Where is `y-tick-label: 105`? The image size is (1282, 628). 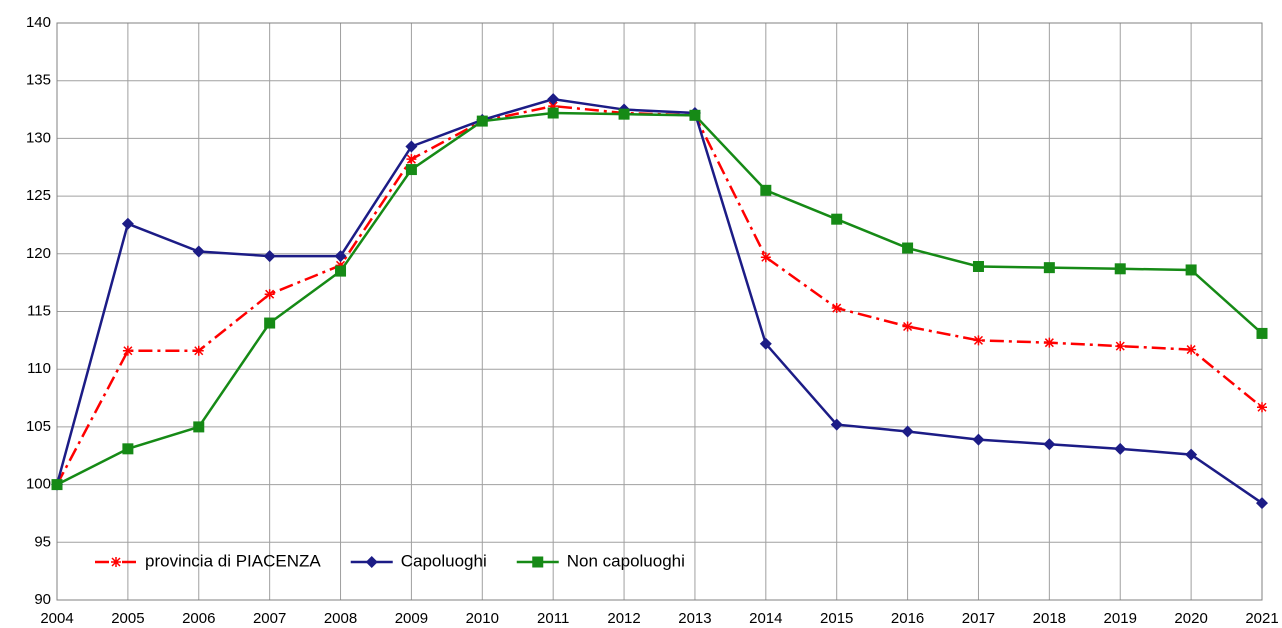 y-tick-label: 105 is located at coordinates (38, 426).